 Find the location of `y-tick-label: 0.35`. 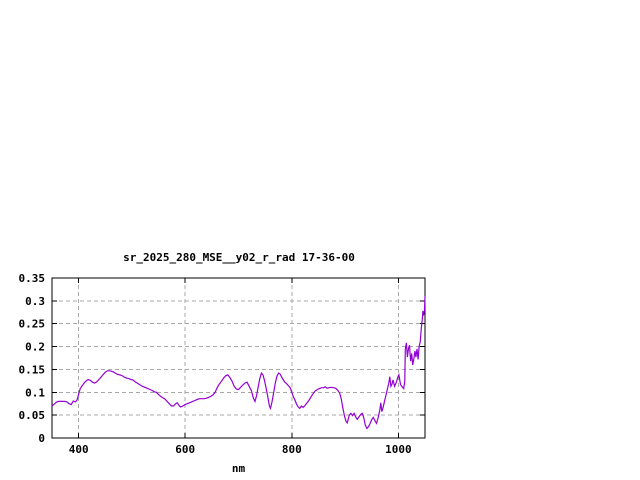

y-tick-label: 0.35 is located at coordinates (32, 278).